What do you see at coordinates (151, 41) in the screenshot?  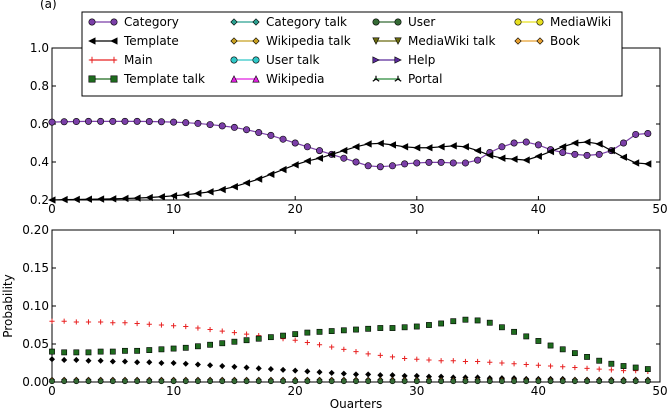 I see `legend-label: Template` at bounding box center [151, 41].